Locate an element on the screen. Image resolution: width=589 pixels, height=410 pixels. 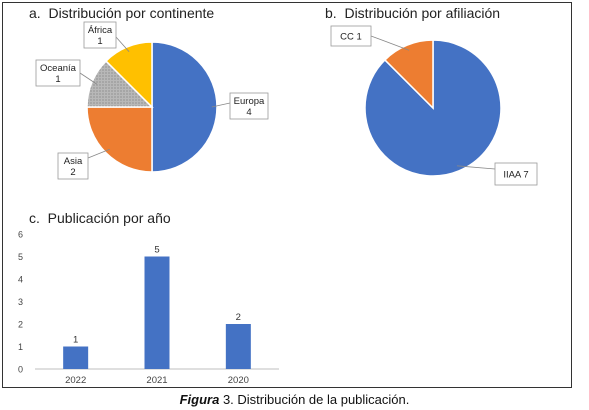
y-tick-label: 2 is located at coordinates (20, 325).